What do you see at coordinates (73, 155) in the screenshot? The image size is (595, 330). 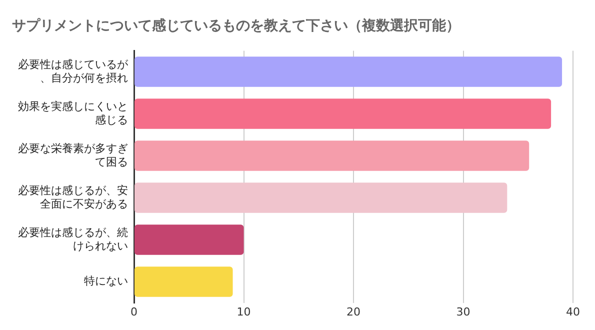 I see `y-tick-label: 必要な栄養素が多すぎて困る` at bounding box center [73, 155].